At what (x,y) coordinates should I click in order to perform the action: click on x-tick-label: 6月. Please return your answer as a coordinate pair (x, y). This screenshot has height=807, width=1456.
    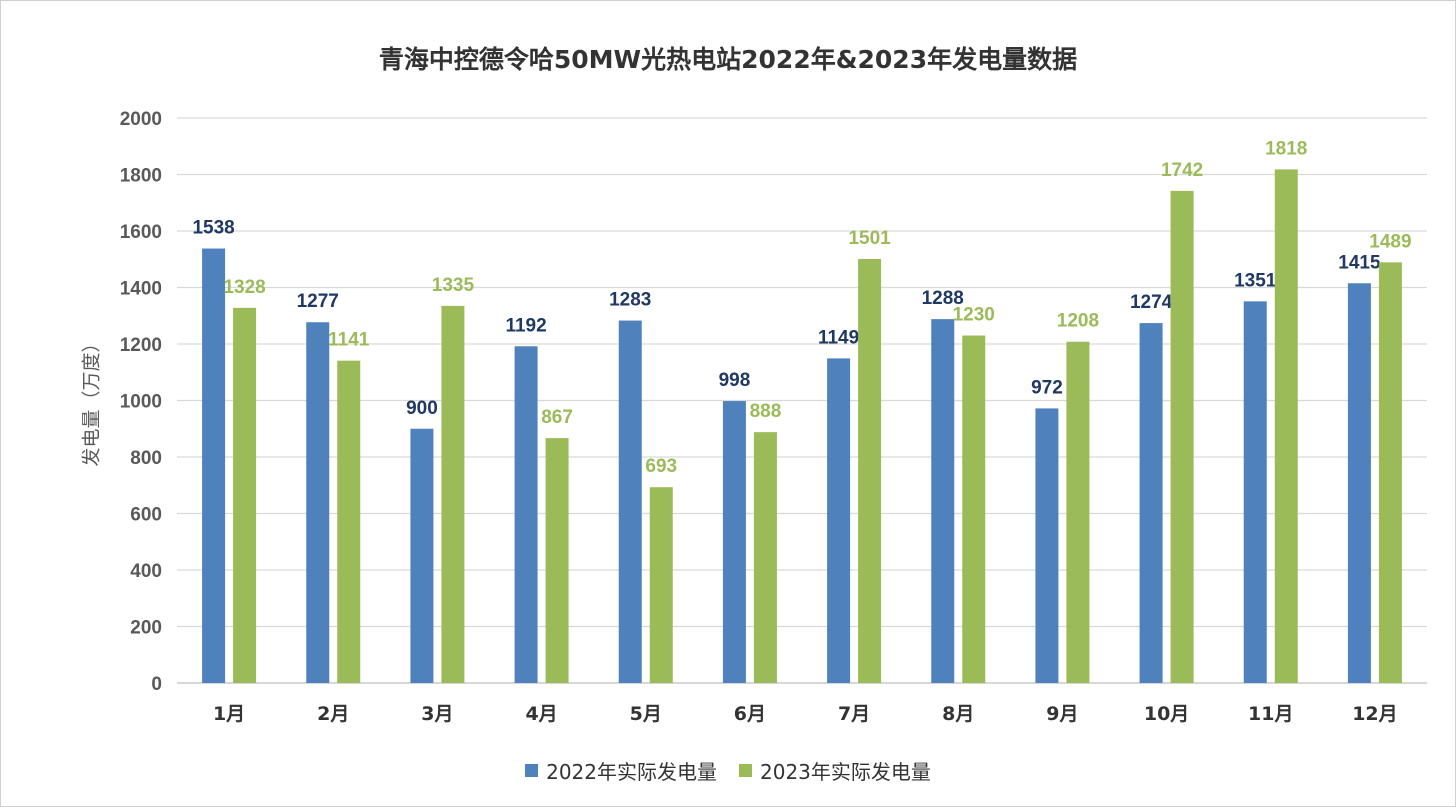
    Looking at the image, I should click on (750, 714).